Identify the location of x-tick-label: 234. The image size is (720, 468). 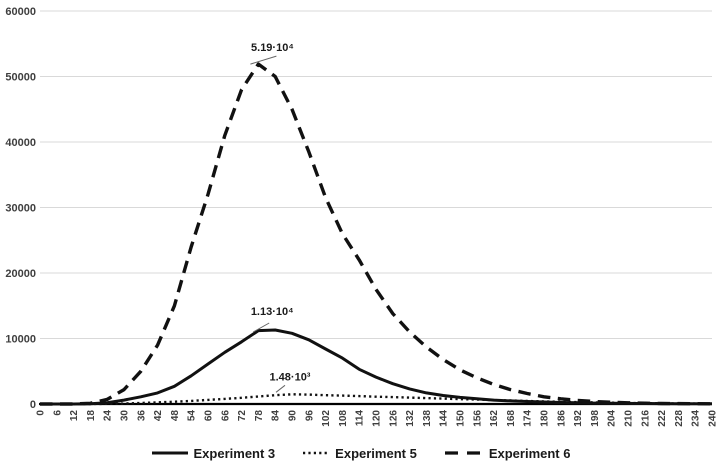
(696, 418).